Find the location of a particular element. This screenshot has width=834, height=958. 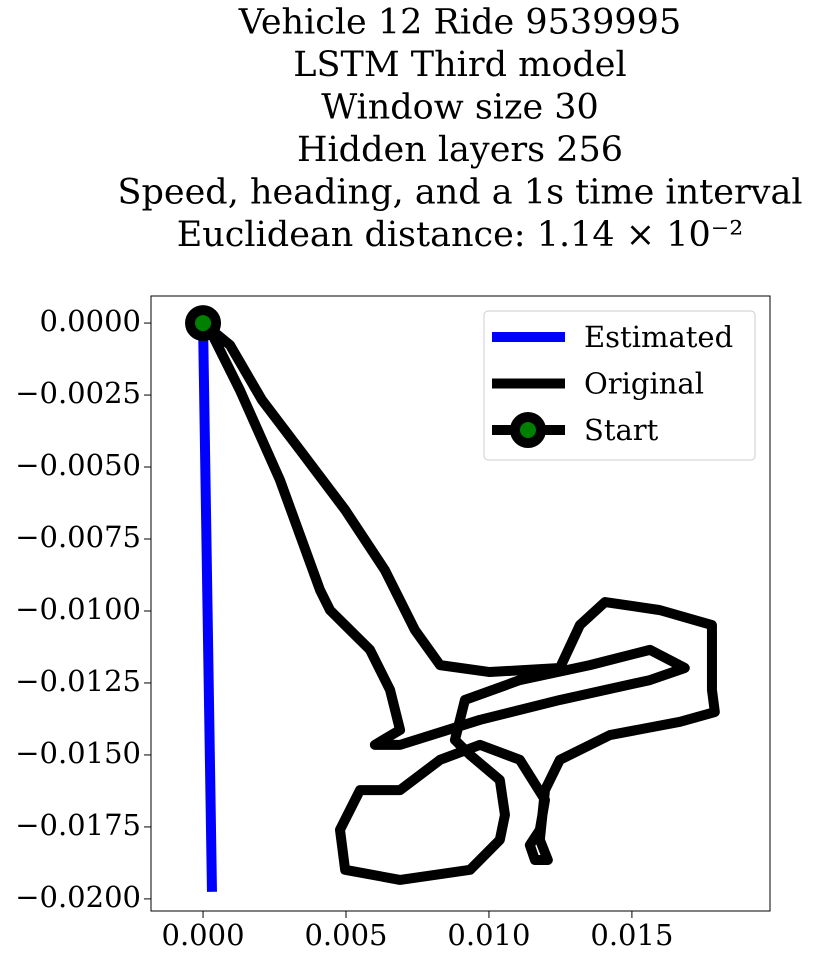

legend-box is located at coordinates (619, 385).